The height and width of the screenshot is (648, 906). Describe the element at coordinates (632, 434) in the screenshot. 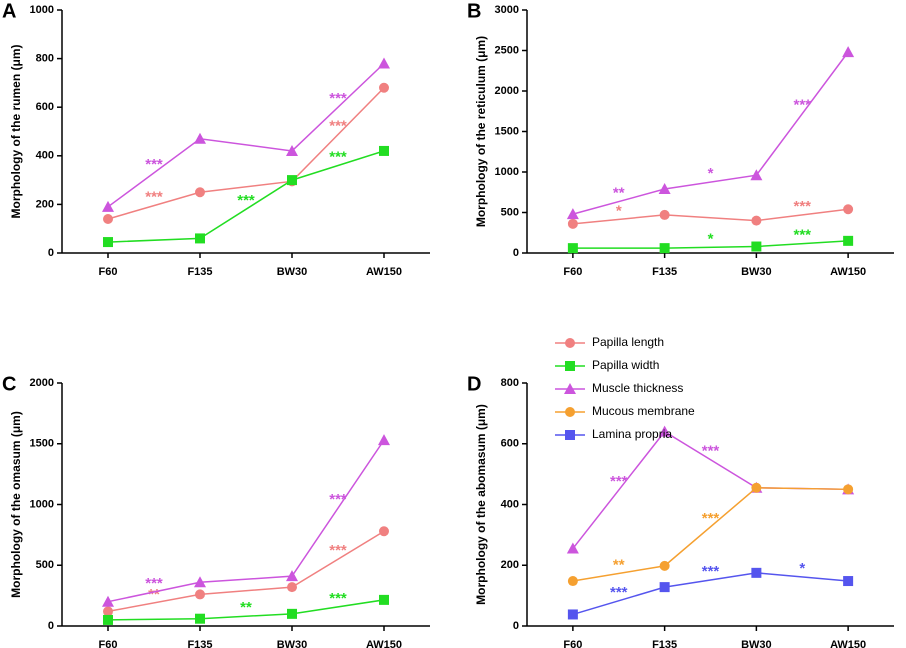

I see `legend-label: Lamina propria` at that location.